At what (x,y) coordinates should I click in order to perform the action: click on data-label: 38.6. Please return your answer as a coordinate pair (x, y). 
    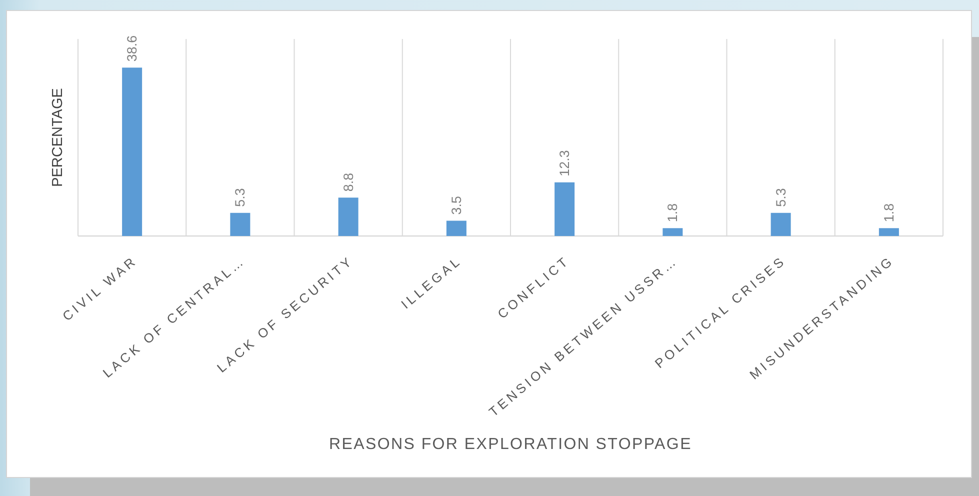
    Looking at the image, I should click on (132, 48).